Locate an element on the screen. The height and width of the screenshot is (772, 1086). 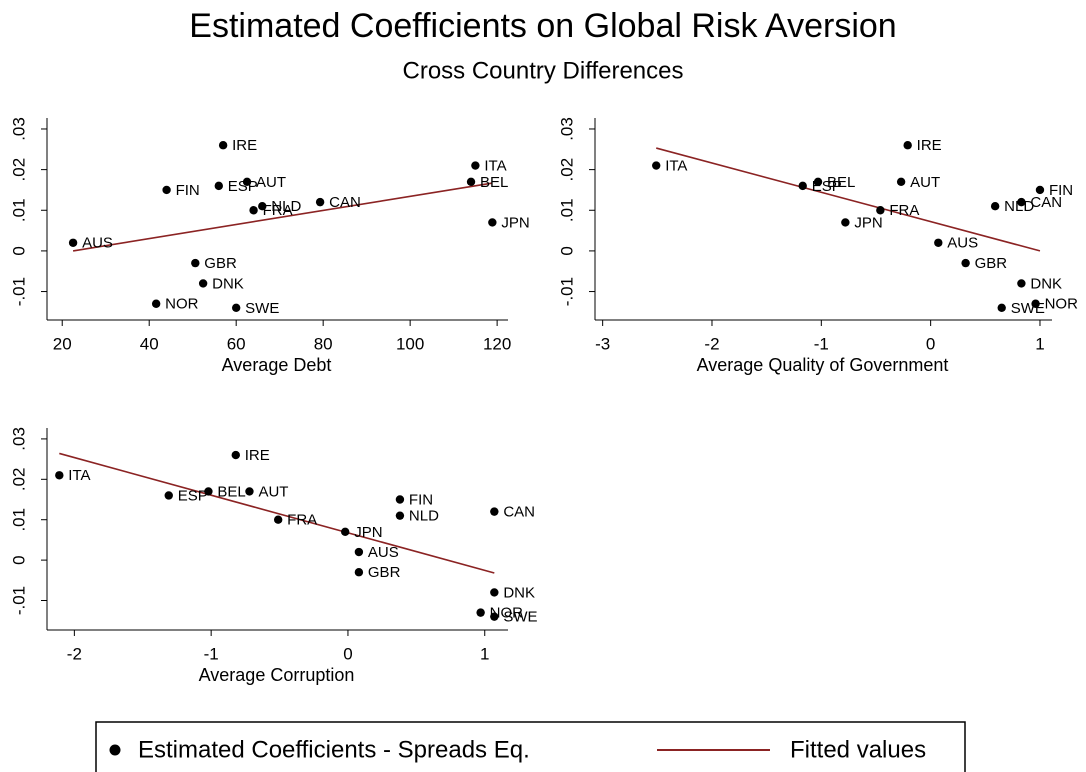
x-tick-label: 60 is located at coordinates (236, 343).